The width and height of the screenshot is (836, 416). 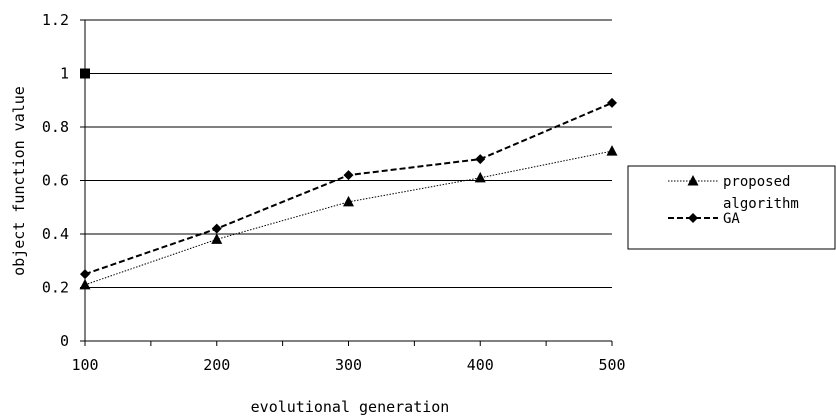 What do you see at coordinates (84, 365) in the screenshot?
I see `x-tick-label: 100` at bounding box center [84, 365].